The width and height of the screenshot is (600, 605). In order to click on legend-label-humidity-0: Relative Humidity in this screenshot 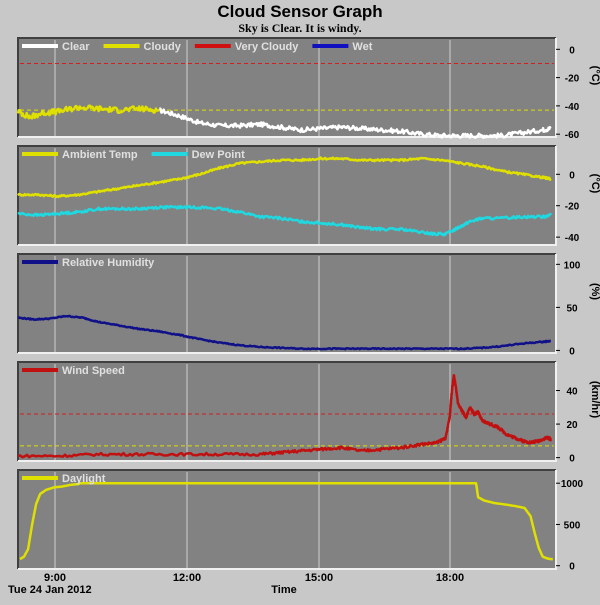, I will do `click(108, 263)`.